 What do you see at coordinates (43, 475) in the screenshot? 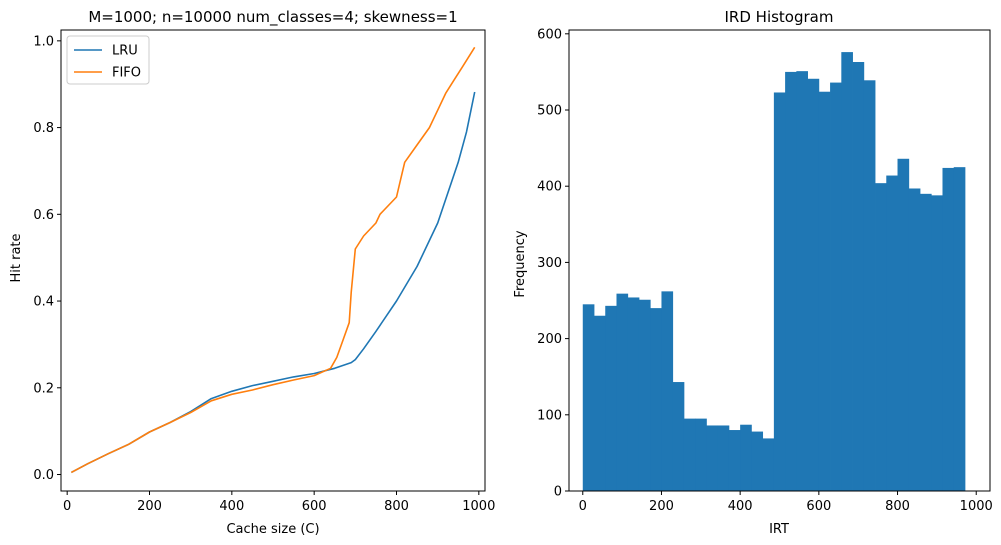
I see `y-tick-label: 0.0` at bounding box center [43, 475].